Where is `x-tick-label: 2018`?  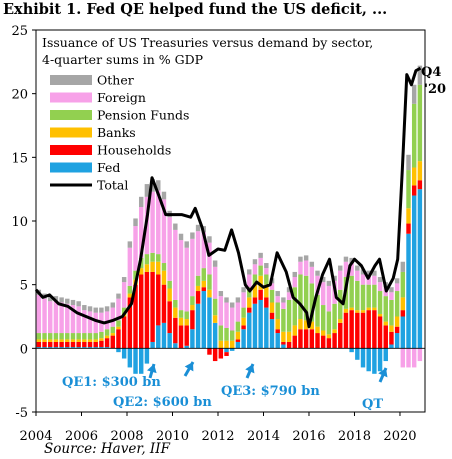
x-tick-label: 2018 is located at coordinates (354, 436).